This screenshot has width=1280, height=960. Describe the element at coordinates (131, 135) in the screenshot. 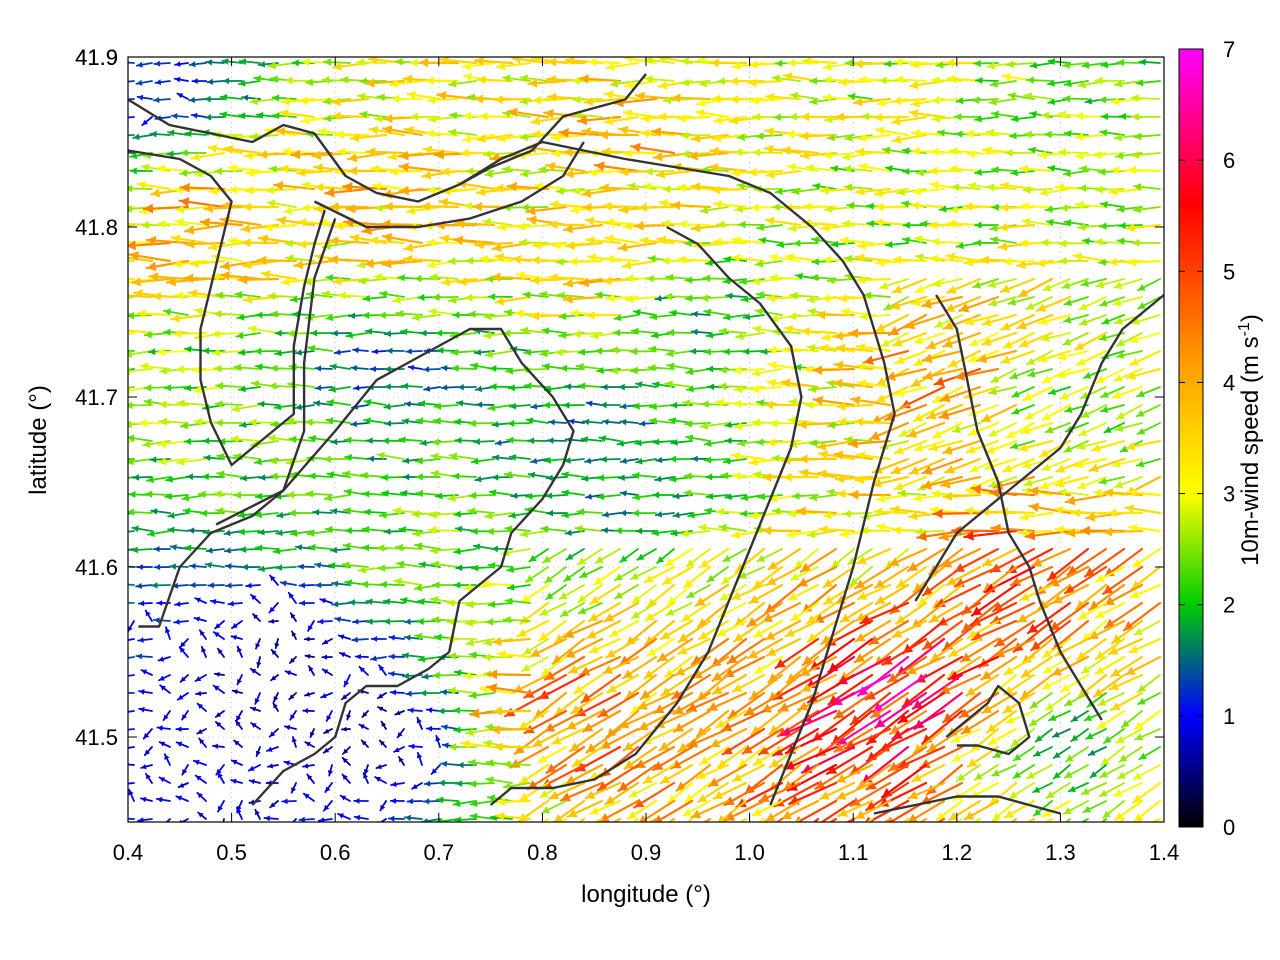

I see `wind-vector-shaft` at that location.